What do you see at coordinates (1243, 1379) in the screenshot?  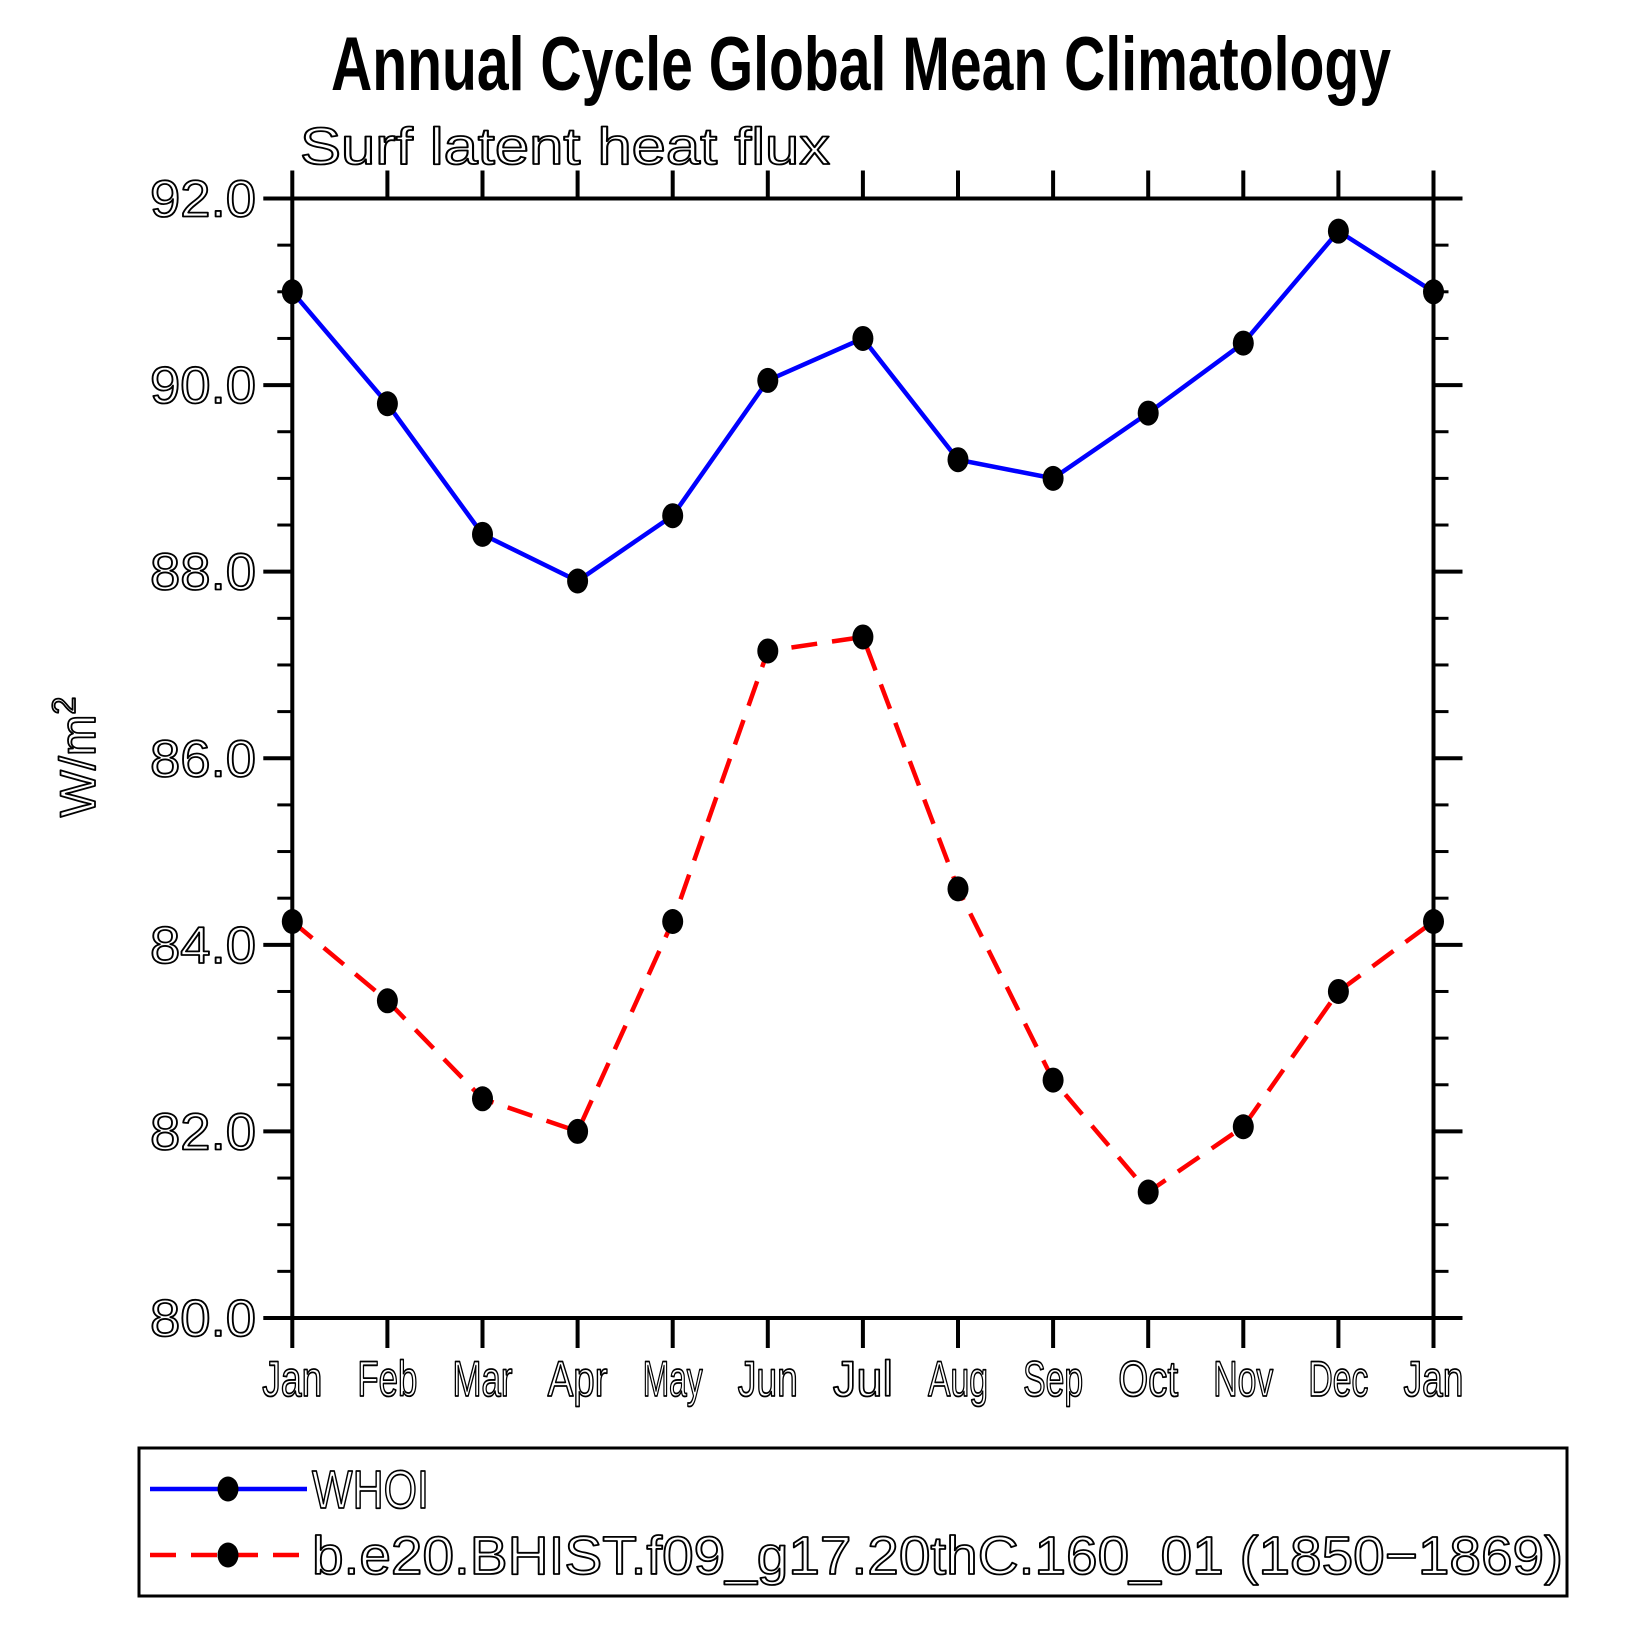 I see `x-tick-label: Nov` at bounding box center [1243, 1379].